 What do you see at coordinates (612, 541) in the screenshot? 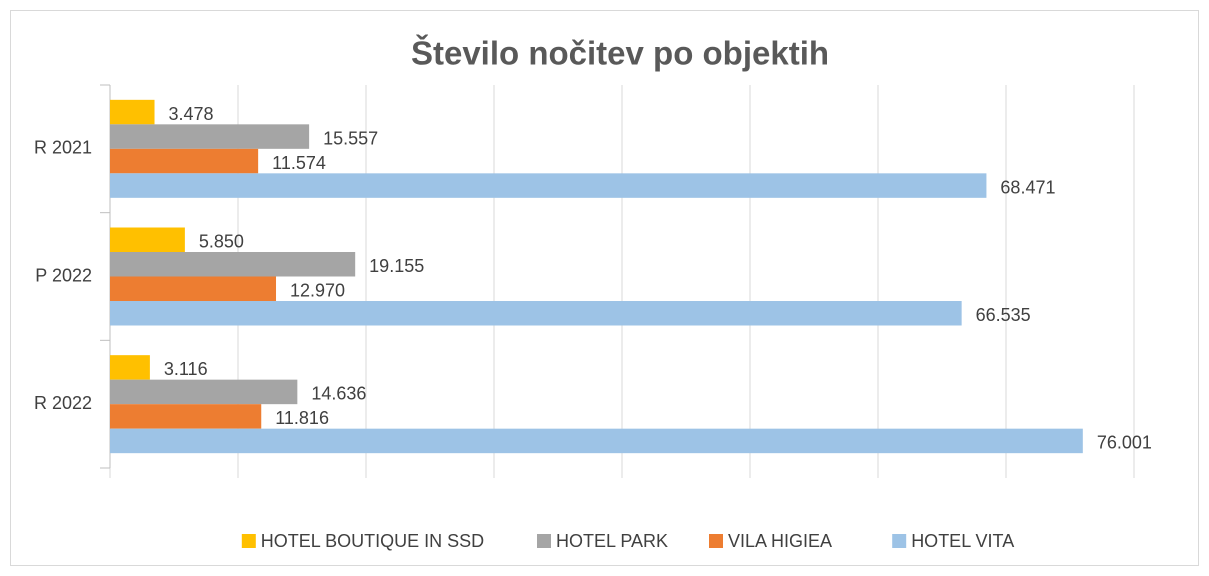
I see `legend-label: HOTEL PARK` at bounding box center [612, 541].